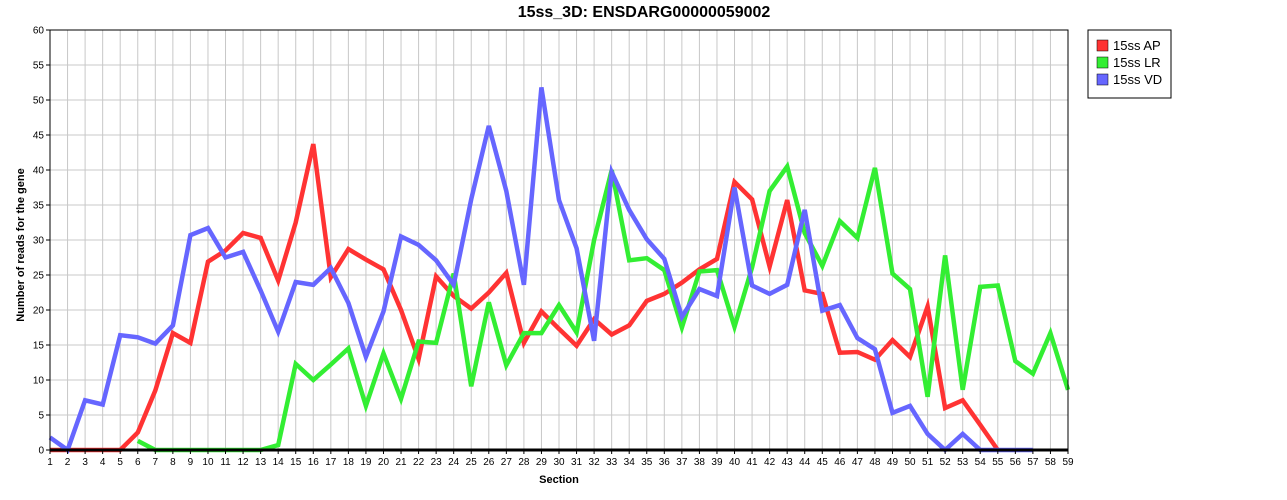 This screenshot has height=500, width=1287. Describe the element at coordinates (437, 462) in the screenshot. I see `x-tick-label: 23` at that location.